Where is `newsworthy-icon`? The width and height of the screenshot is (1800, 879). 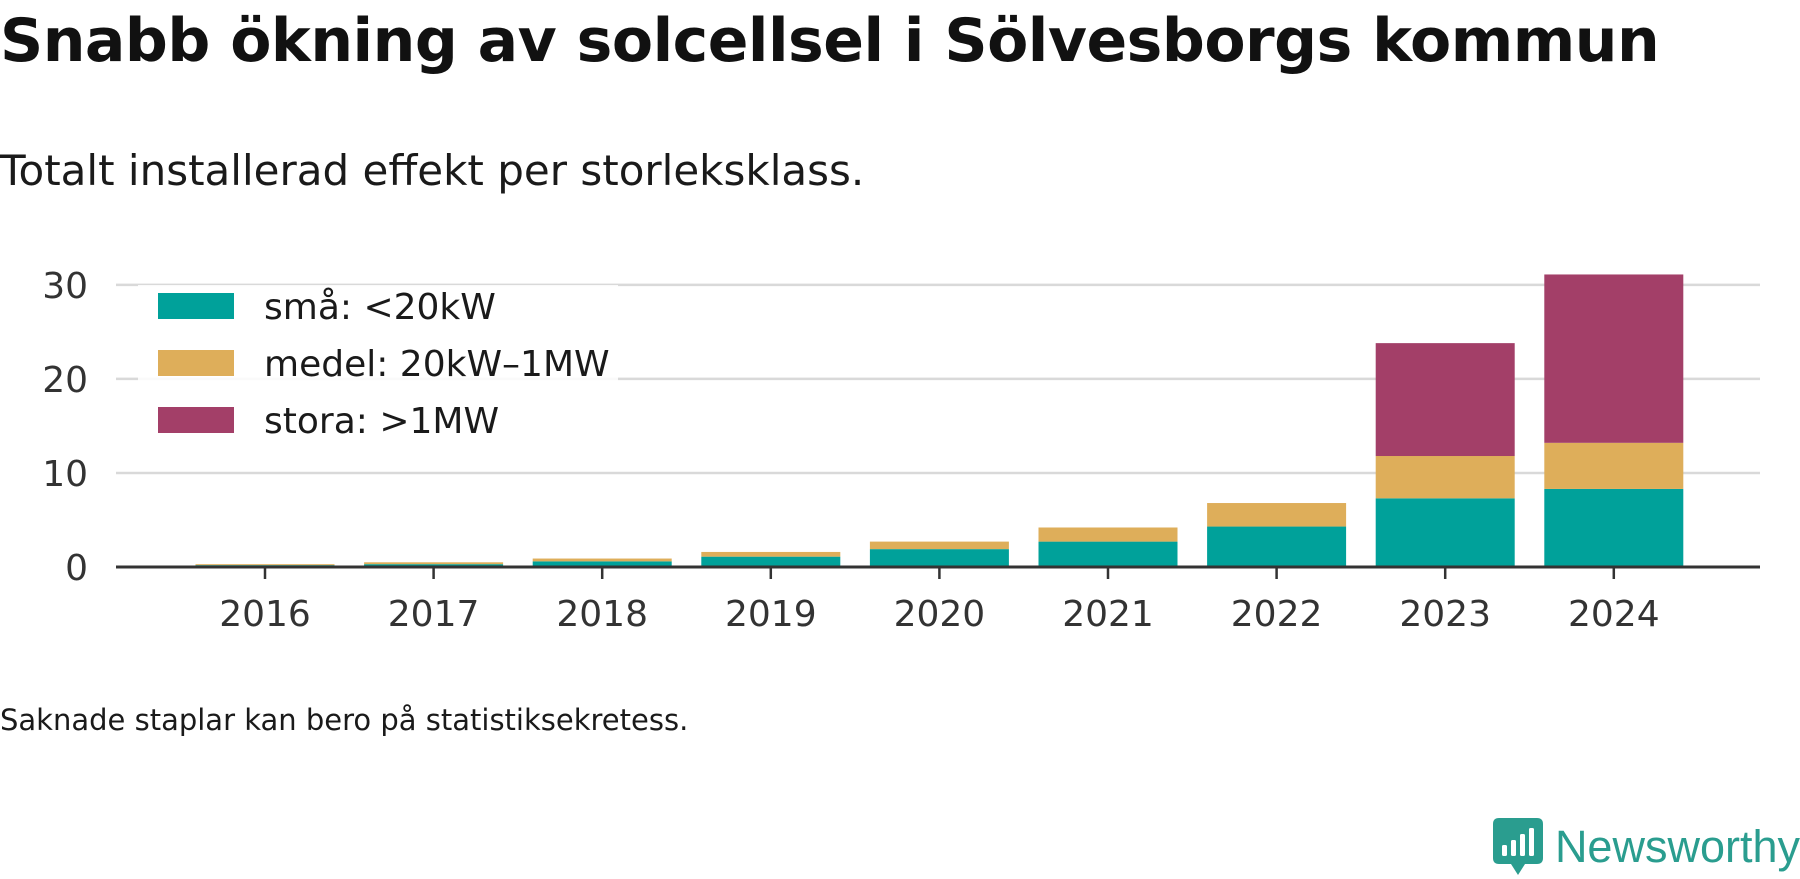 newsworthy-icon is located at coordinates (1517, 846).